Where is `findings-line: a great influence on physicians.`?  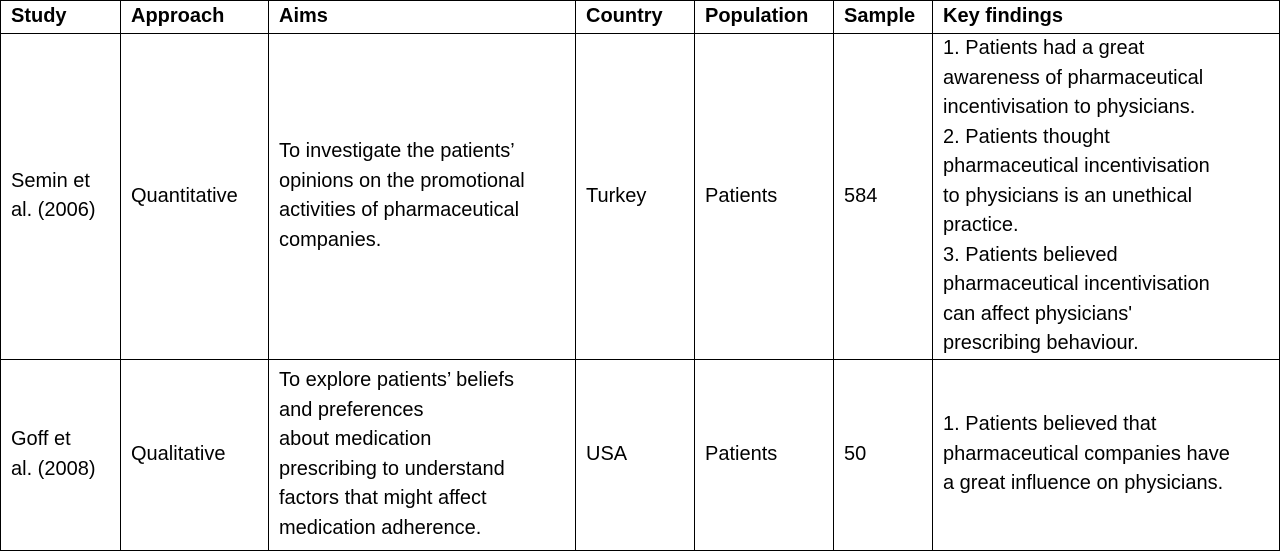 findings-line: a great influence on physicians. is located at coordinates (1083, 483).